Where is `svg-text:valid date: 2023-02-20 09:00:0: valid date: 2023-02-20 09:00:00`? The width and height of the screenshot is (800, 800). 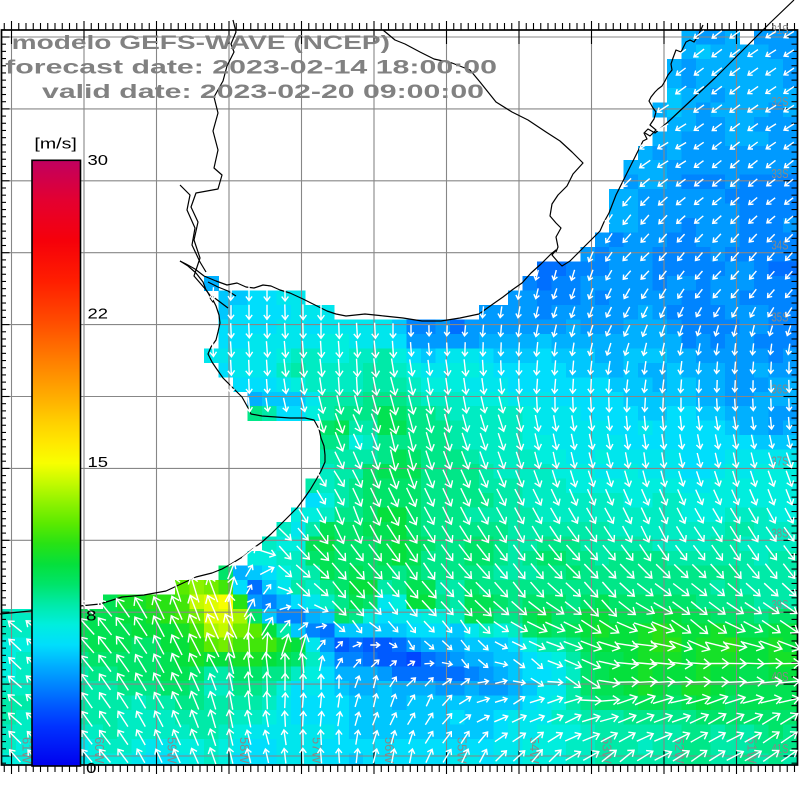
svg-text:valid date: 2023-02-20 09:00:0: valid date: 2023-02-20 09:00:00 is located at coordinates (263, 92).